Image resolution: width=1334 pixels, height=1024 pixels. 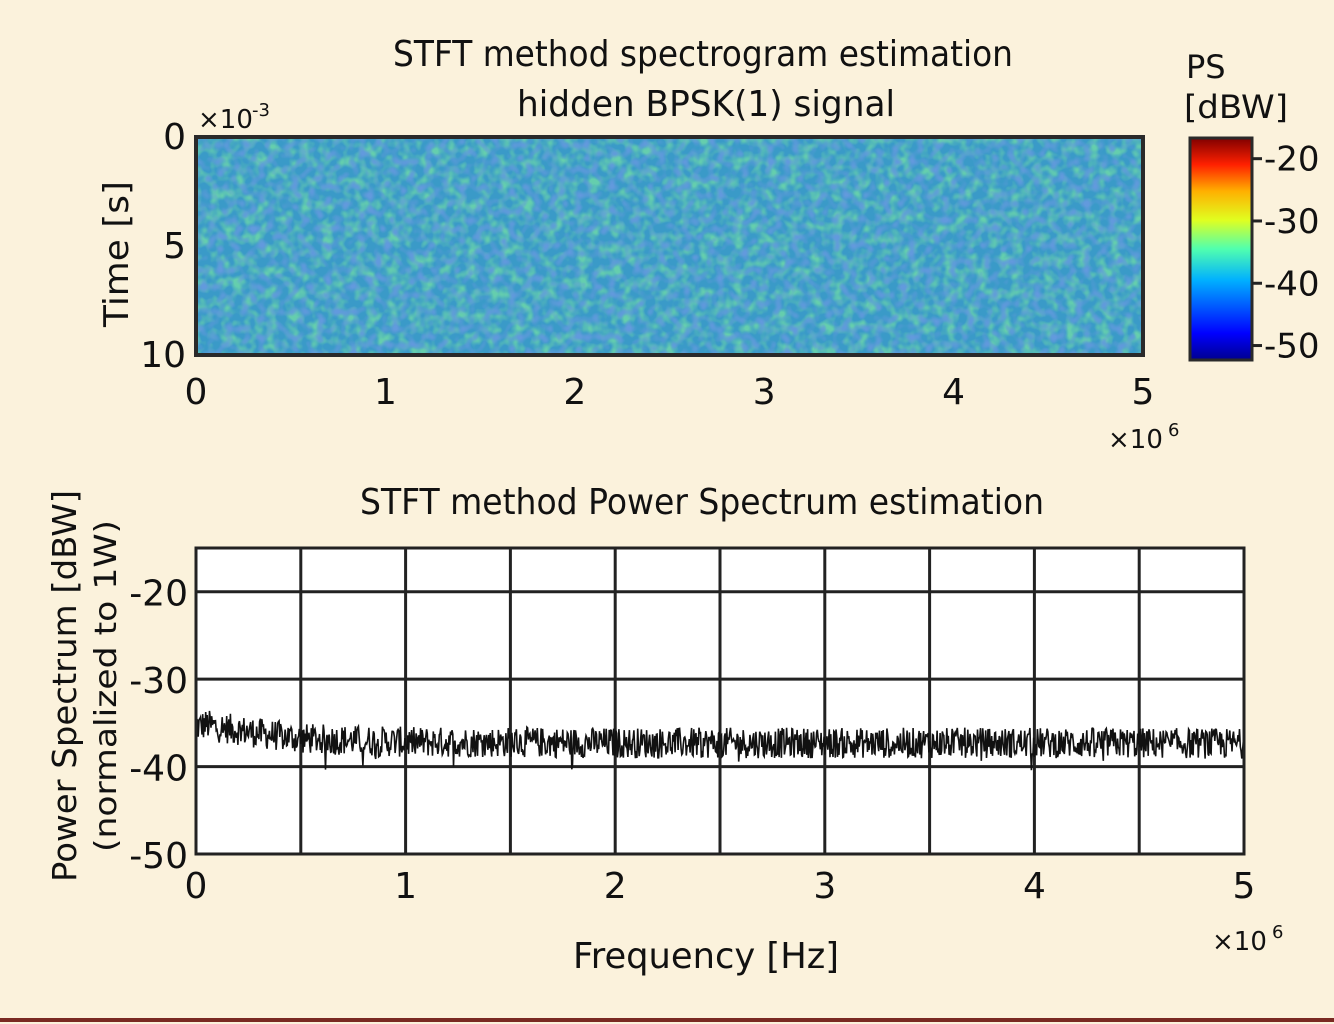 I want to click on spectrum-line, so click(x=720, y=740).